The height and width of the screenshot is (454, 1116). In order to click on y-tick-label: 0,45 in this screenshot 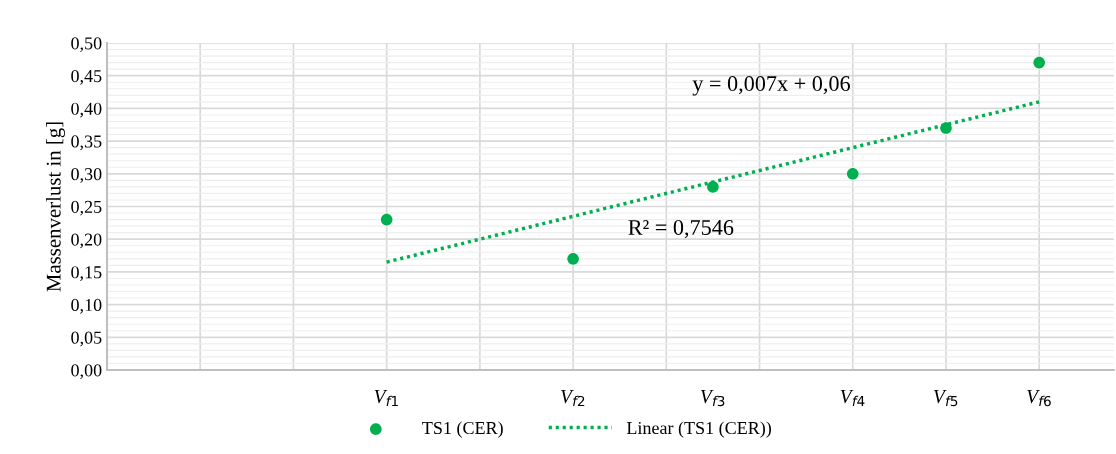, I will do `click(86, 77)`.